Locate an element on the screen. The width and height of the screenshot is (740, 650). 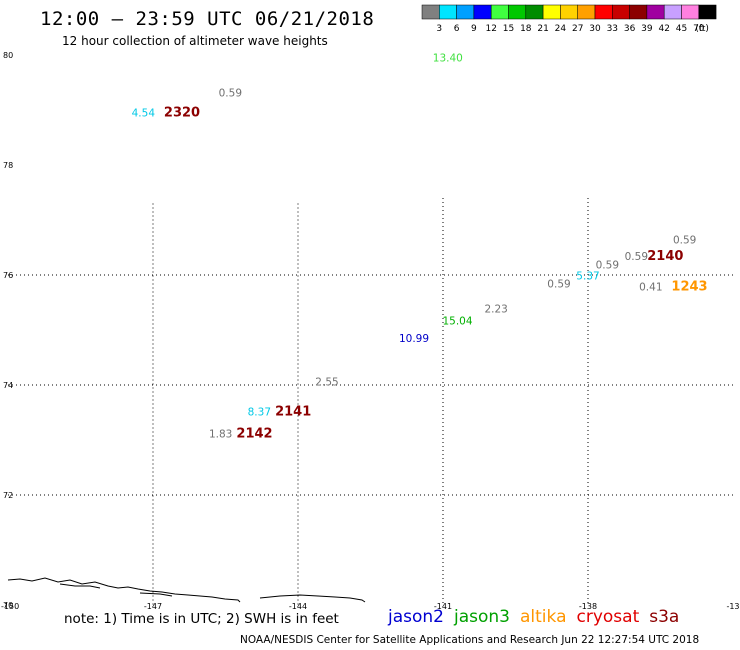
colorbar-tick-label: 21 is located at coordinates (542, 29).